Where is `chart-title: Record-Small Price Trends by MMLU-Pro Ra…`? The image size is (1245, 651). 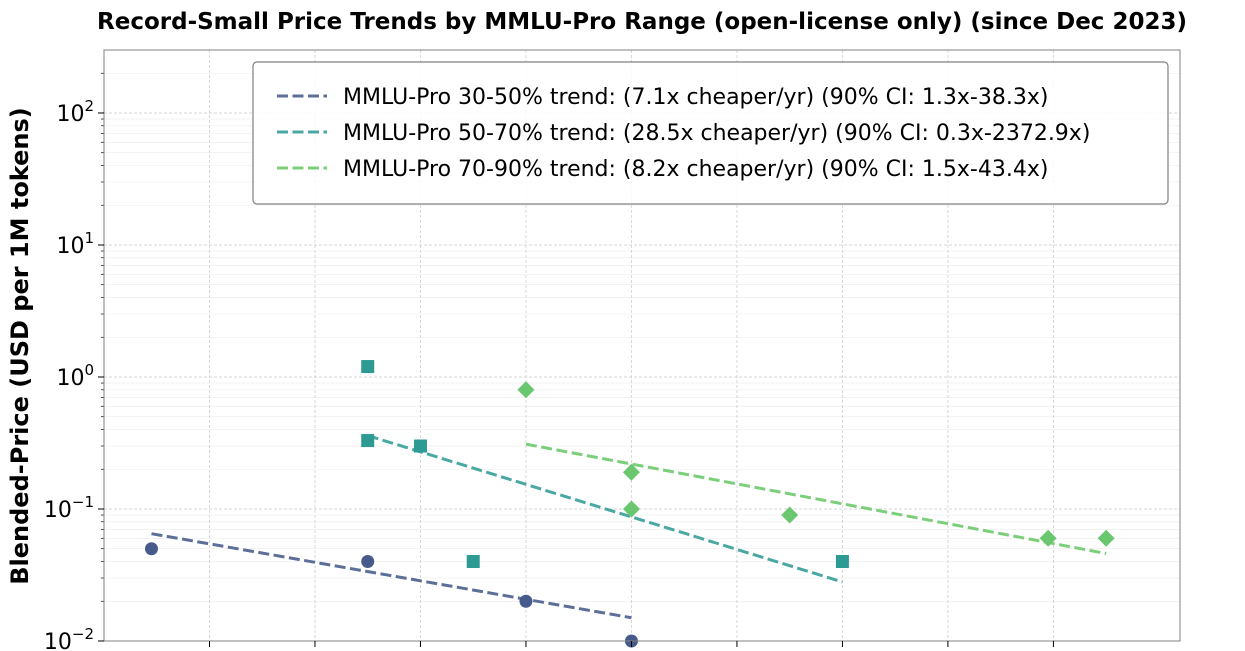 chart-title: Record-Small Price Trends by MMLU-Pro Ra… is located at coordinates (642, 22).